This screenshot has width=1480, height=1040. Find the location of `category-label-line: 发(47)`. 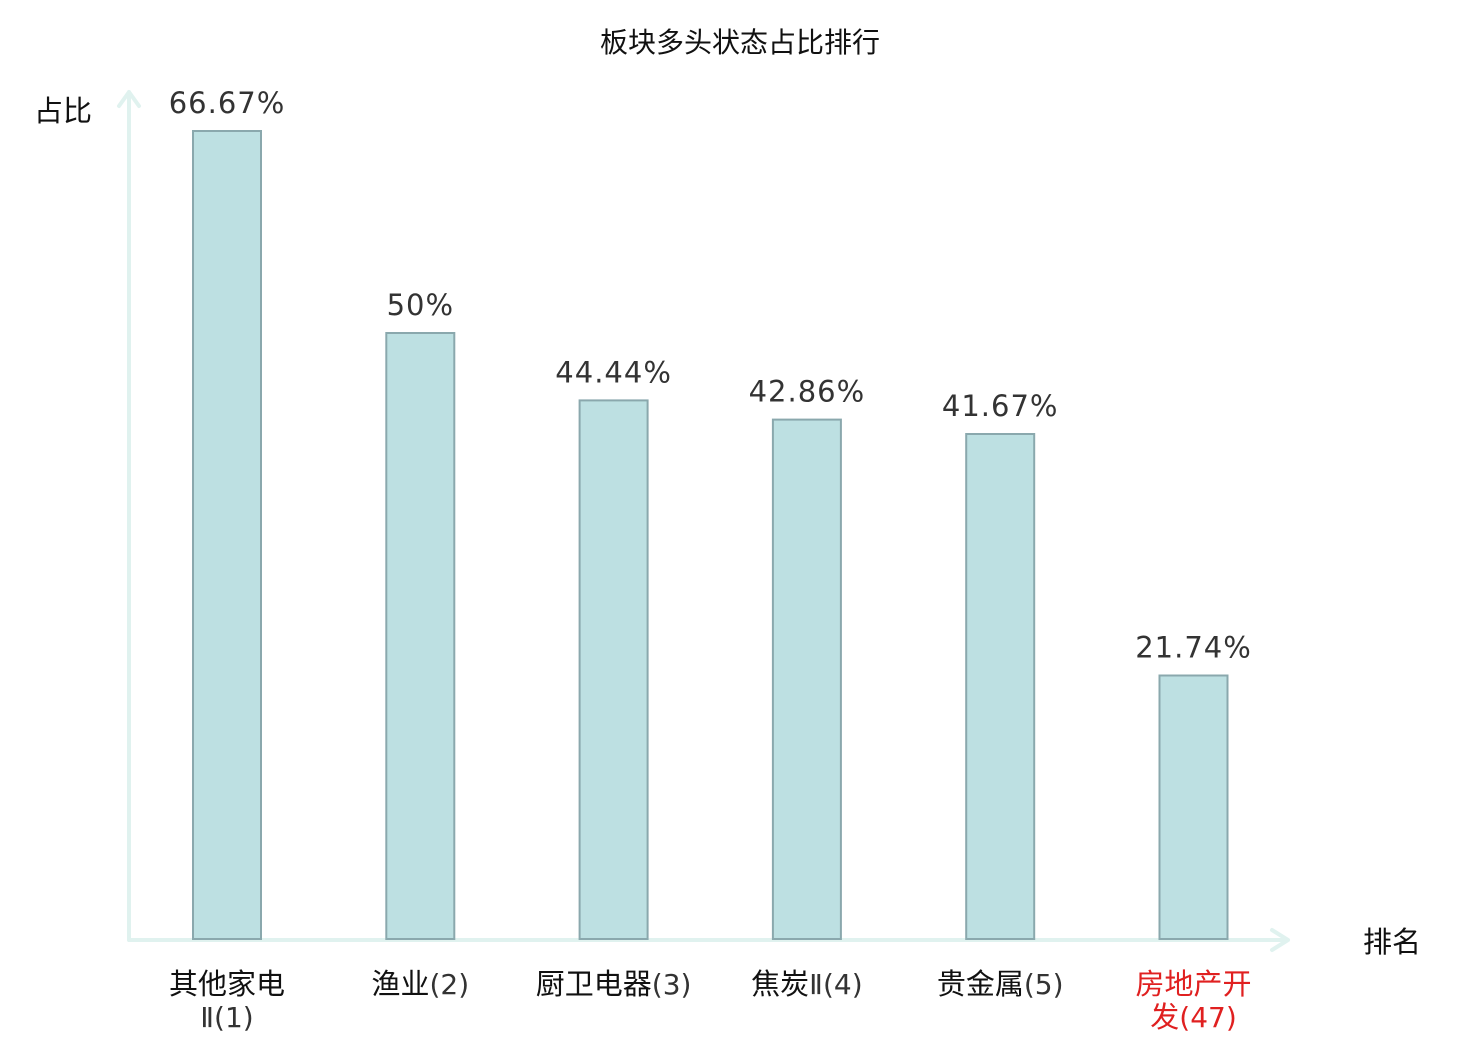

category-label-line: 发(47) is located at coordinates (1193, 1017).